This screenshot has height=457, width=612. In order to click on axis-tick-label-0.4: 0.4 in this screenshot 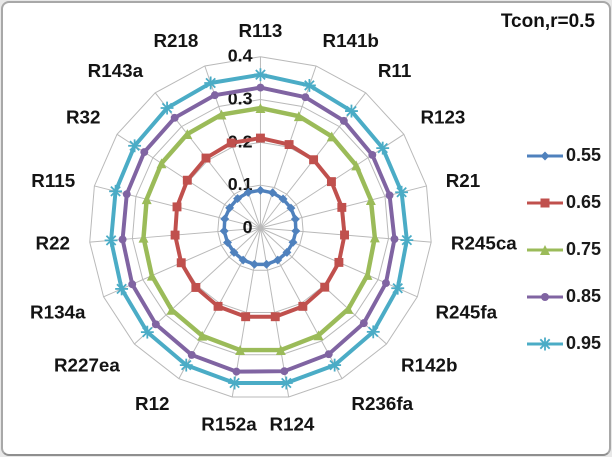, I will do `click(240, 56)`.